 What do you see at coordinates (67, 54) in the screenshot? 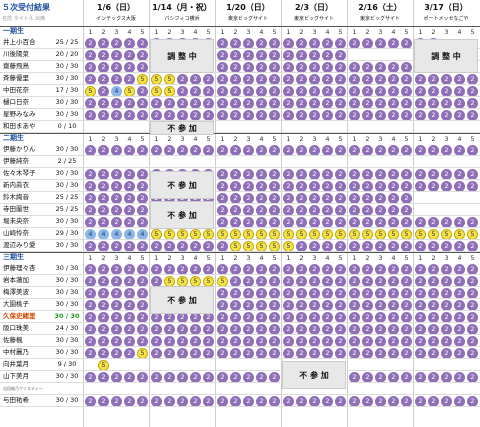
I see `member-score: 20 / 20` at bounding box center [67, 54].